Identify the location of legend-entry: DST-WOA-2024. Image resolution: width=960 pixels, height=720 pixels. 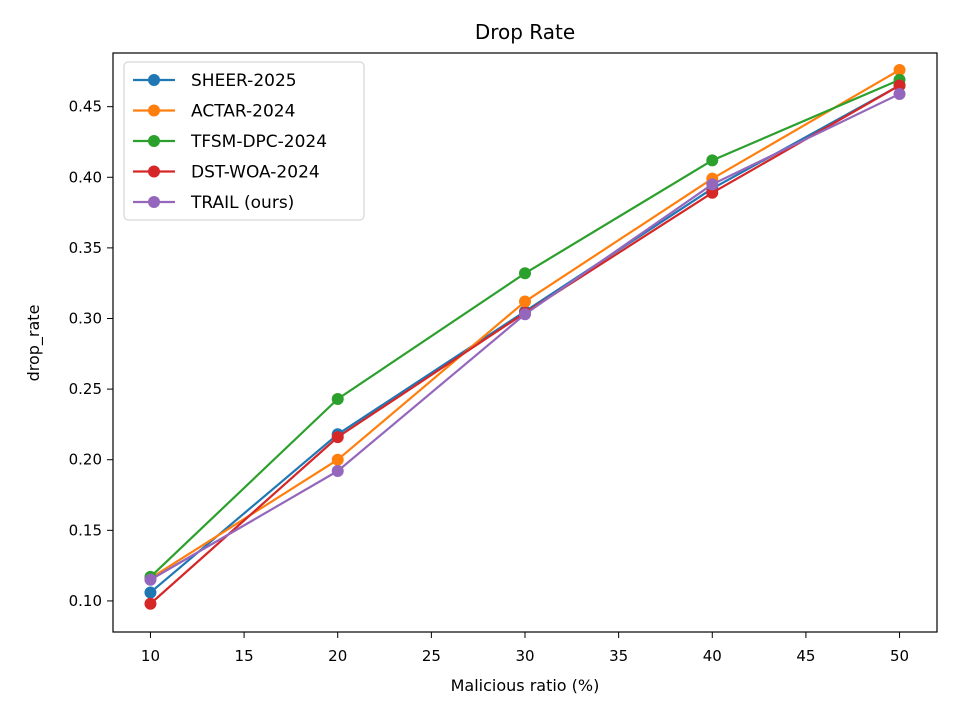
(226, 173).